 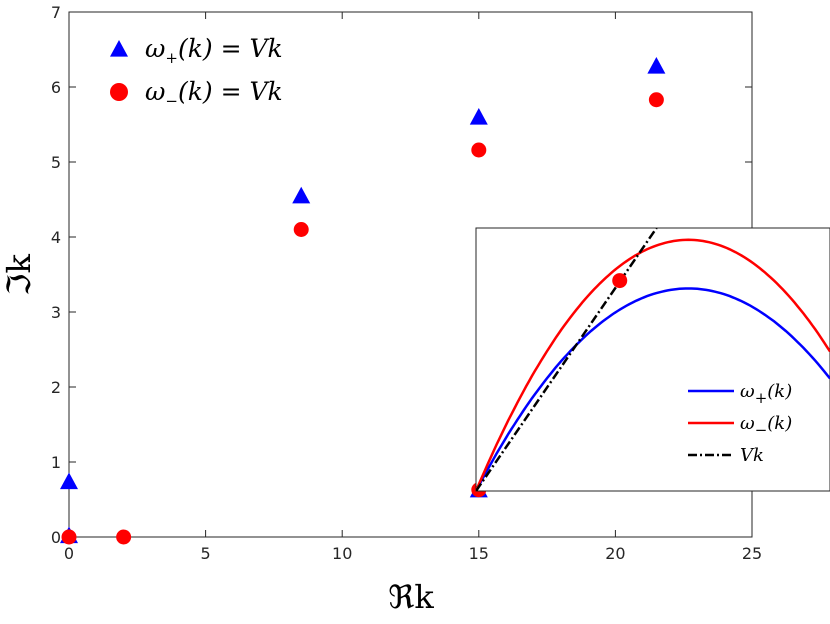 I want to click on y-tick-label: 2, so click(x=56, y=387).